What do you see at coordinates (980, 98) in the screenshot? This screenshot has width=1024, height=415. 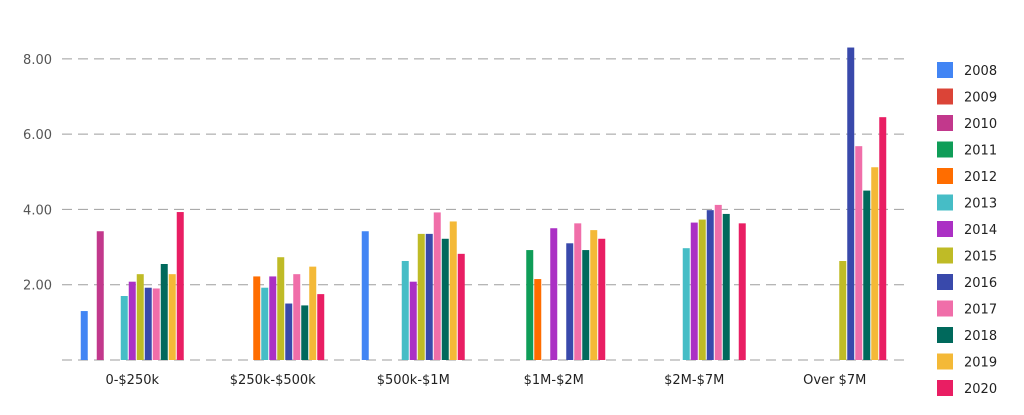 I see `legend-label-2009: 2009` at bounding box center [980, 98].